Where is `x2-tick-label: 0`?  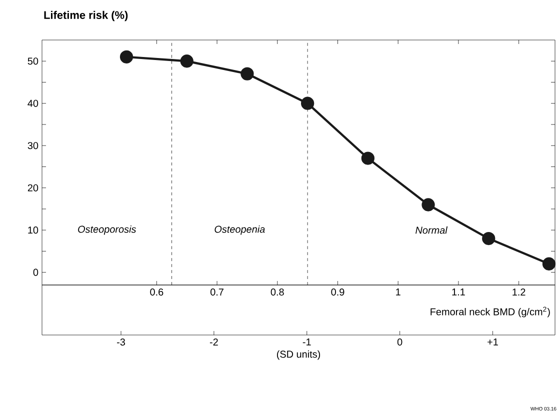 x2-tick-label: 0 is located at coordinates (399, 342).